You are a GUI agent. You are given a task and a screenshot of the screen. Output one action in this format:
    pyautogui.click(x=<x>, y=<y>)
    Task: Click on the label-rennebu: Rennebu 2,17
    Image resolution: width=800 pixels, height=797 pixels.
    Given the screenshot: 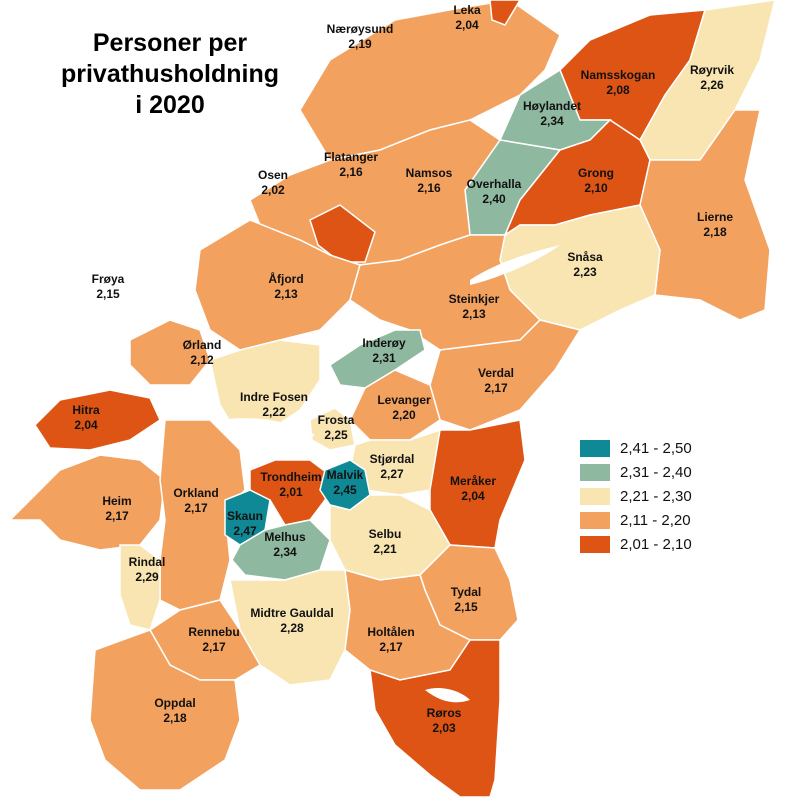 What is the action you would take?
    pyautogui.click(x=214, y=639)
    